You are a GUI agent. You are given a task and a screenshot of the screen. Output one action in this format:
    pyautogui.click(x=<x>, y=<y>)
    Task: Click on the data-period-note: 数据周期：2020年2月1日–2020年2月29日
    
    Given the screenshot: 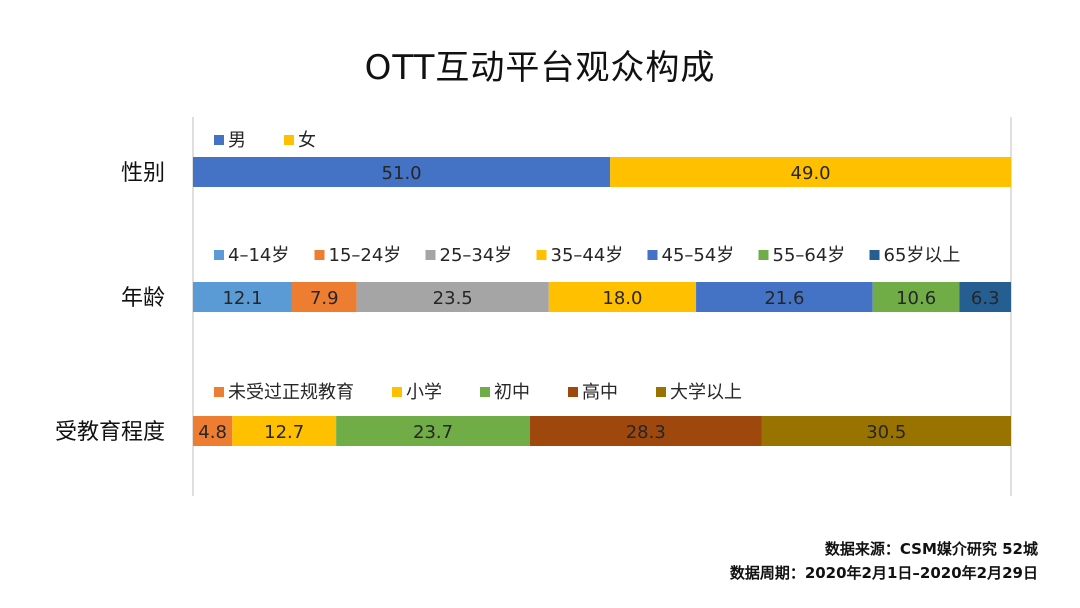 What is the action you would take?
    pyautogui.click(x=883, y=573)
    